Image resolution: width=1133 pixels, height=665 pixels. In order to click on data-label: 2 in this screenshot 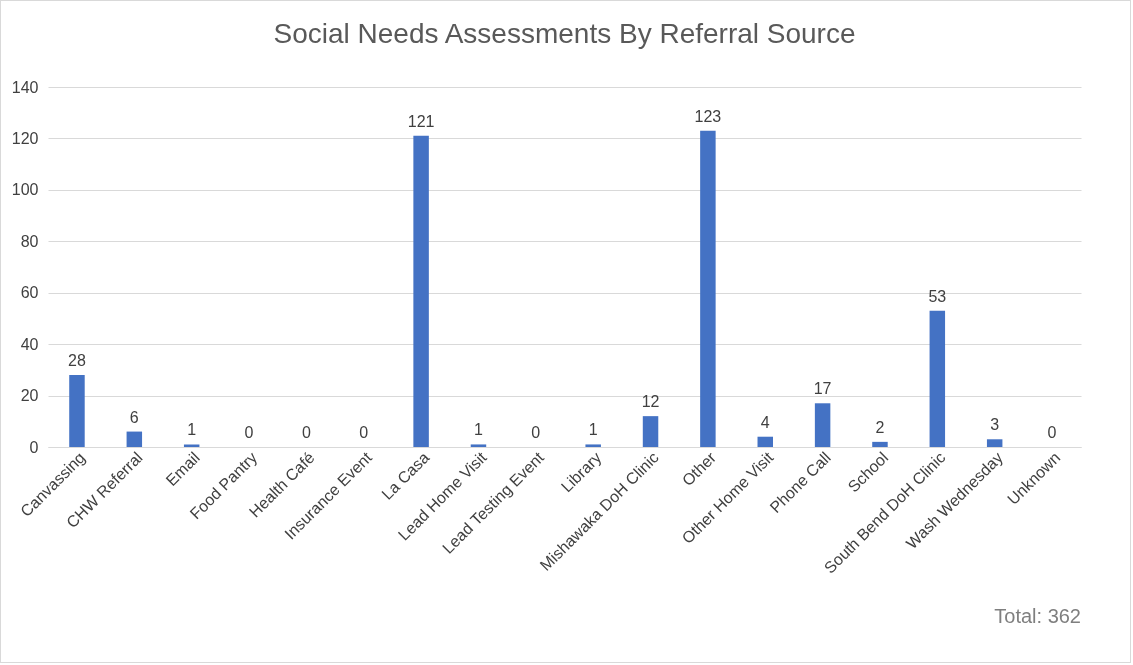, I will do `click(880, 427)`.